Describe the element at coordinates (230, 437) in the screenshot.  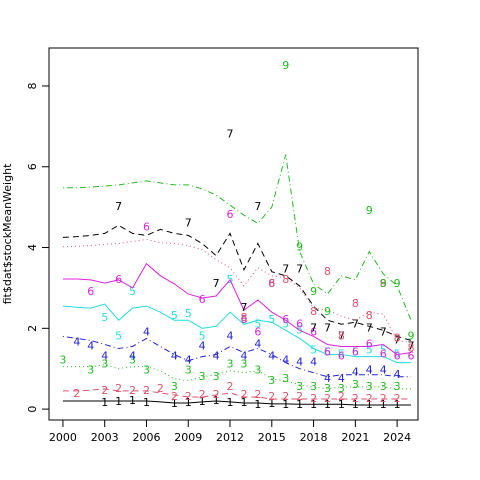
I see `x-tick-label: 2012` at that location.